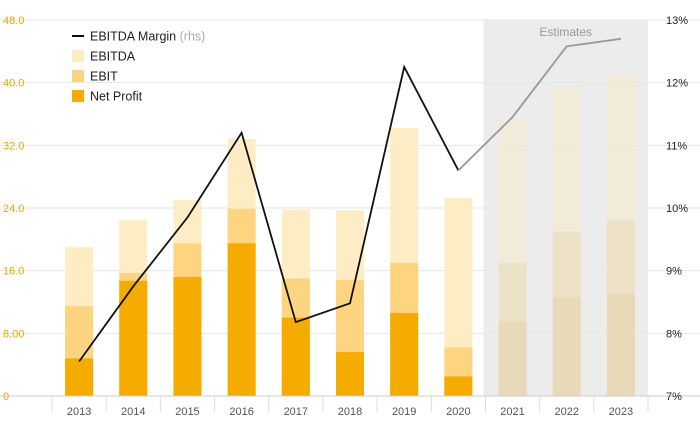  What do you see at coordinates (296, 412) in the screenshot?
I see `x-tick-label: 2017` at bounding box center [296, 412].